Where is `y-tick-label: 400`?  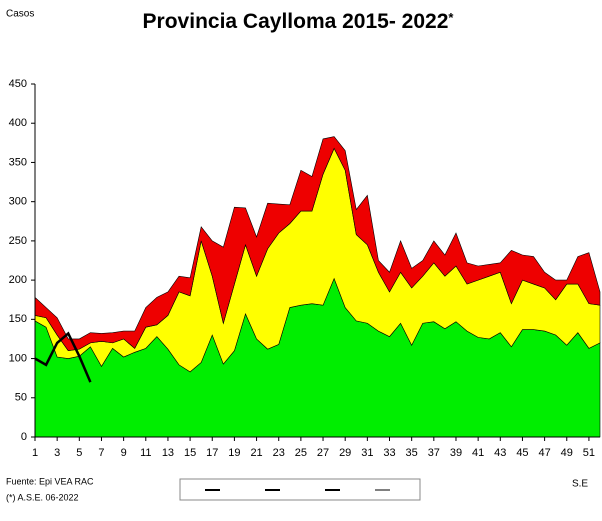
y-tick-label: 400 is located at coordinates (18, 123).